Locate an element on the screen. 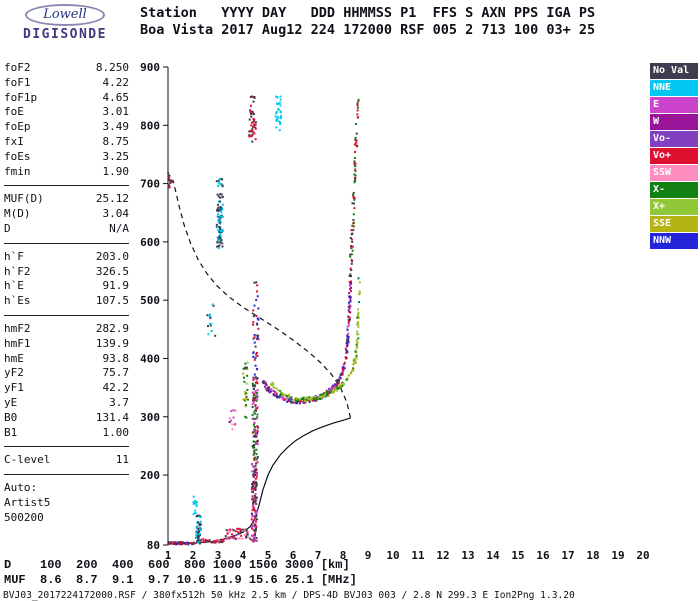 Image resolution: width=700 pixels, height=601 pixels. trace-cyan-column-low is located at coordinates (198, 529).